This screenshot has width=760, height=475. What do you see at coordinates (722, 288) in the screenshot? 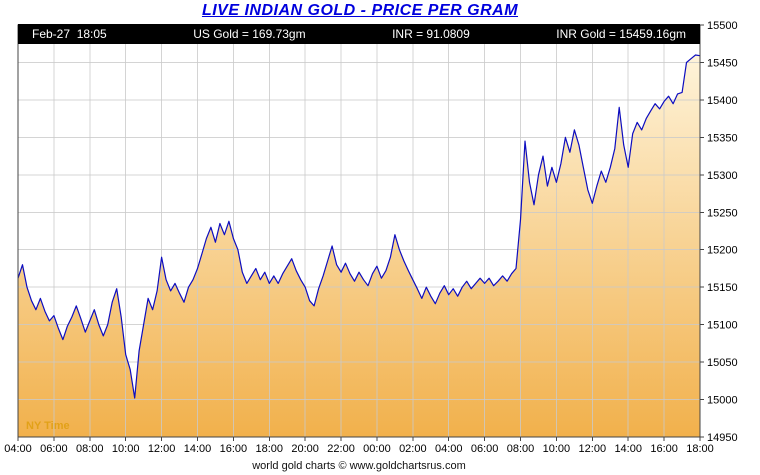
I see `y-tick-label: 15150` at bounding box center [722, 288].